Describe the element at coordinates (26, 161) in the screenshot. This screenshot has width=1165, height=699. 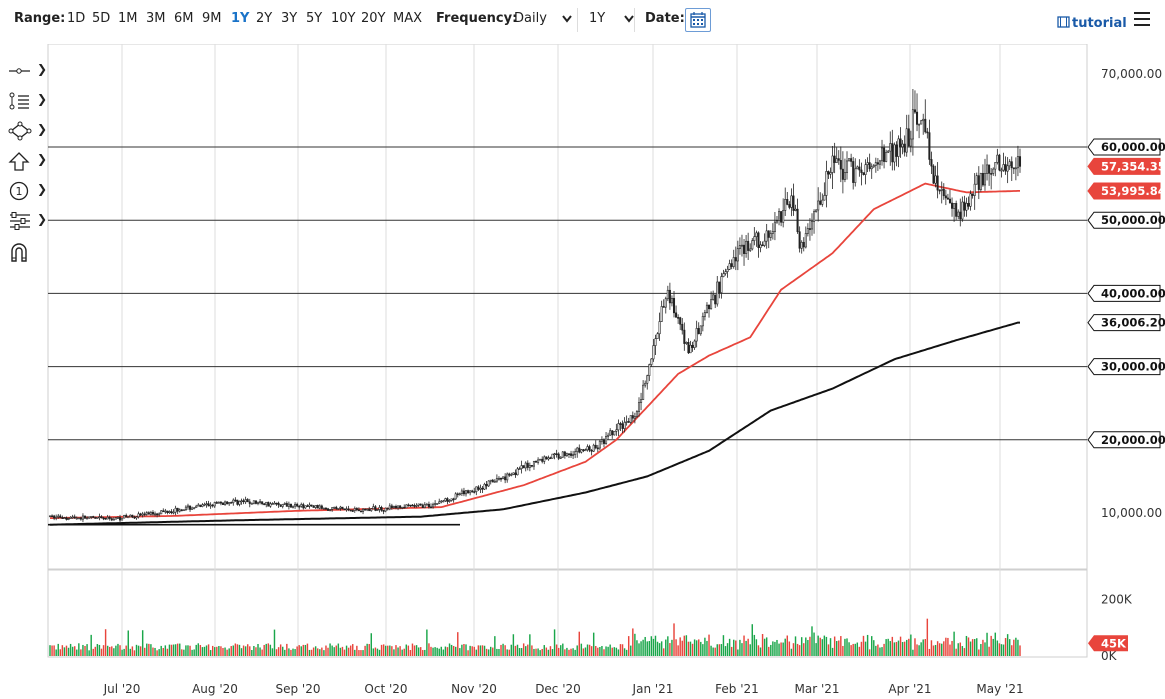
I see `arrow-tool: ❯` at that location.